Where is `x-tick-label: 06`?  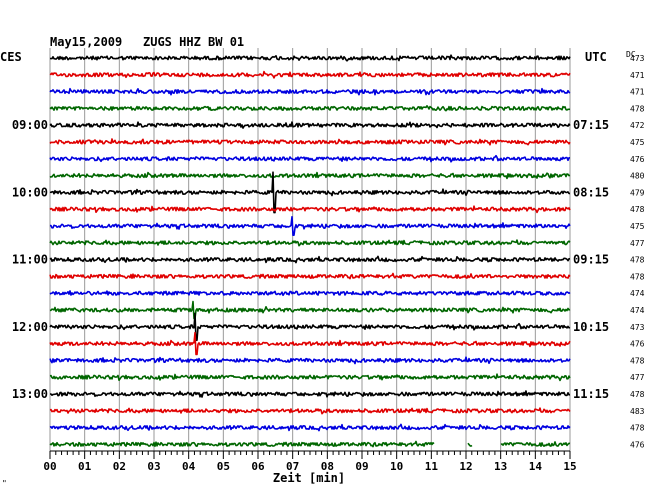 x-tick-label: 06 is located at coordinates (258, 466).